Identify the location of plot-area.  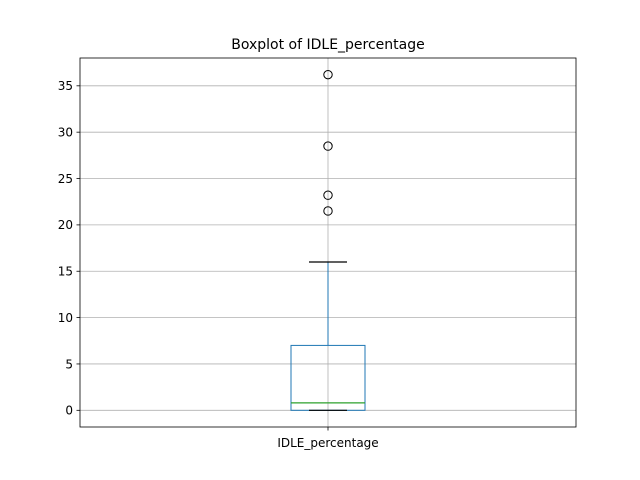
(328, 240).